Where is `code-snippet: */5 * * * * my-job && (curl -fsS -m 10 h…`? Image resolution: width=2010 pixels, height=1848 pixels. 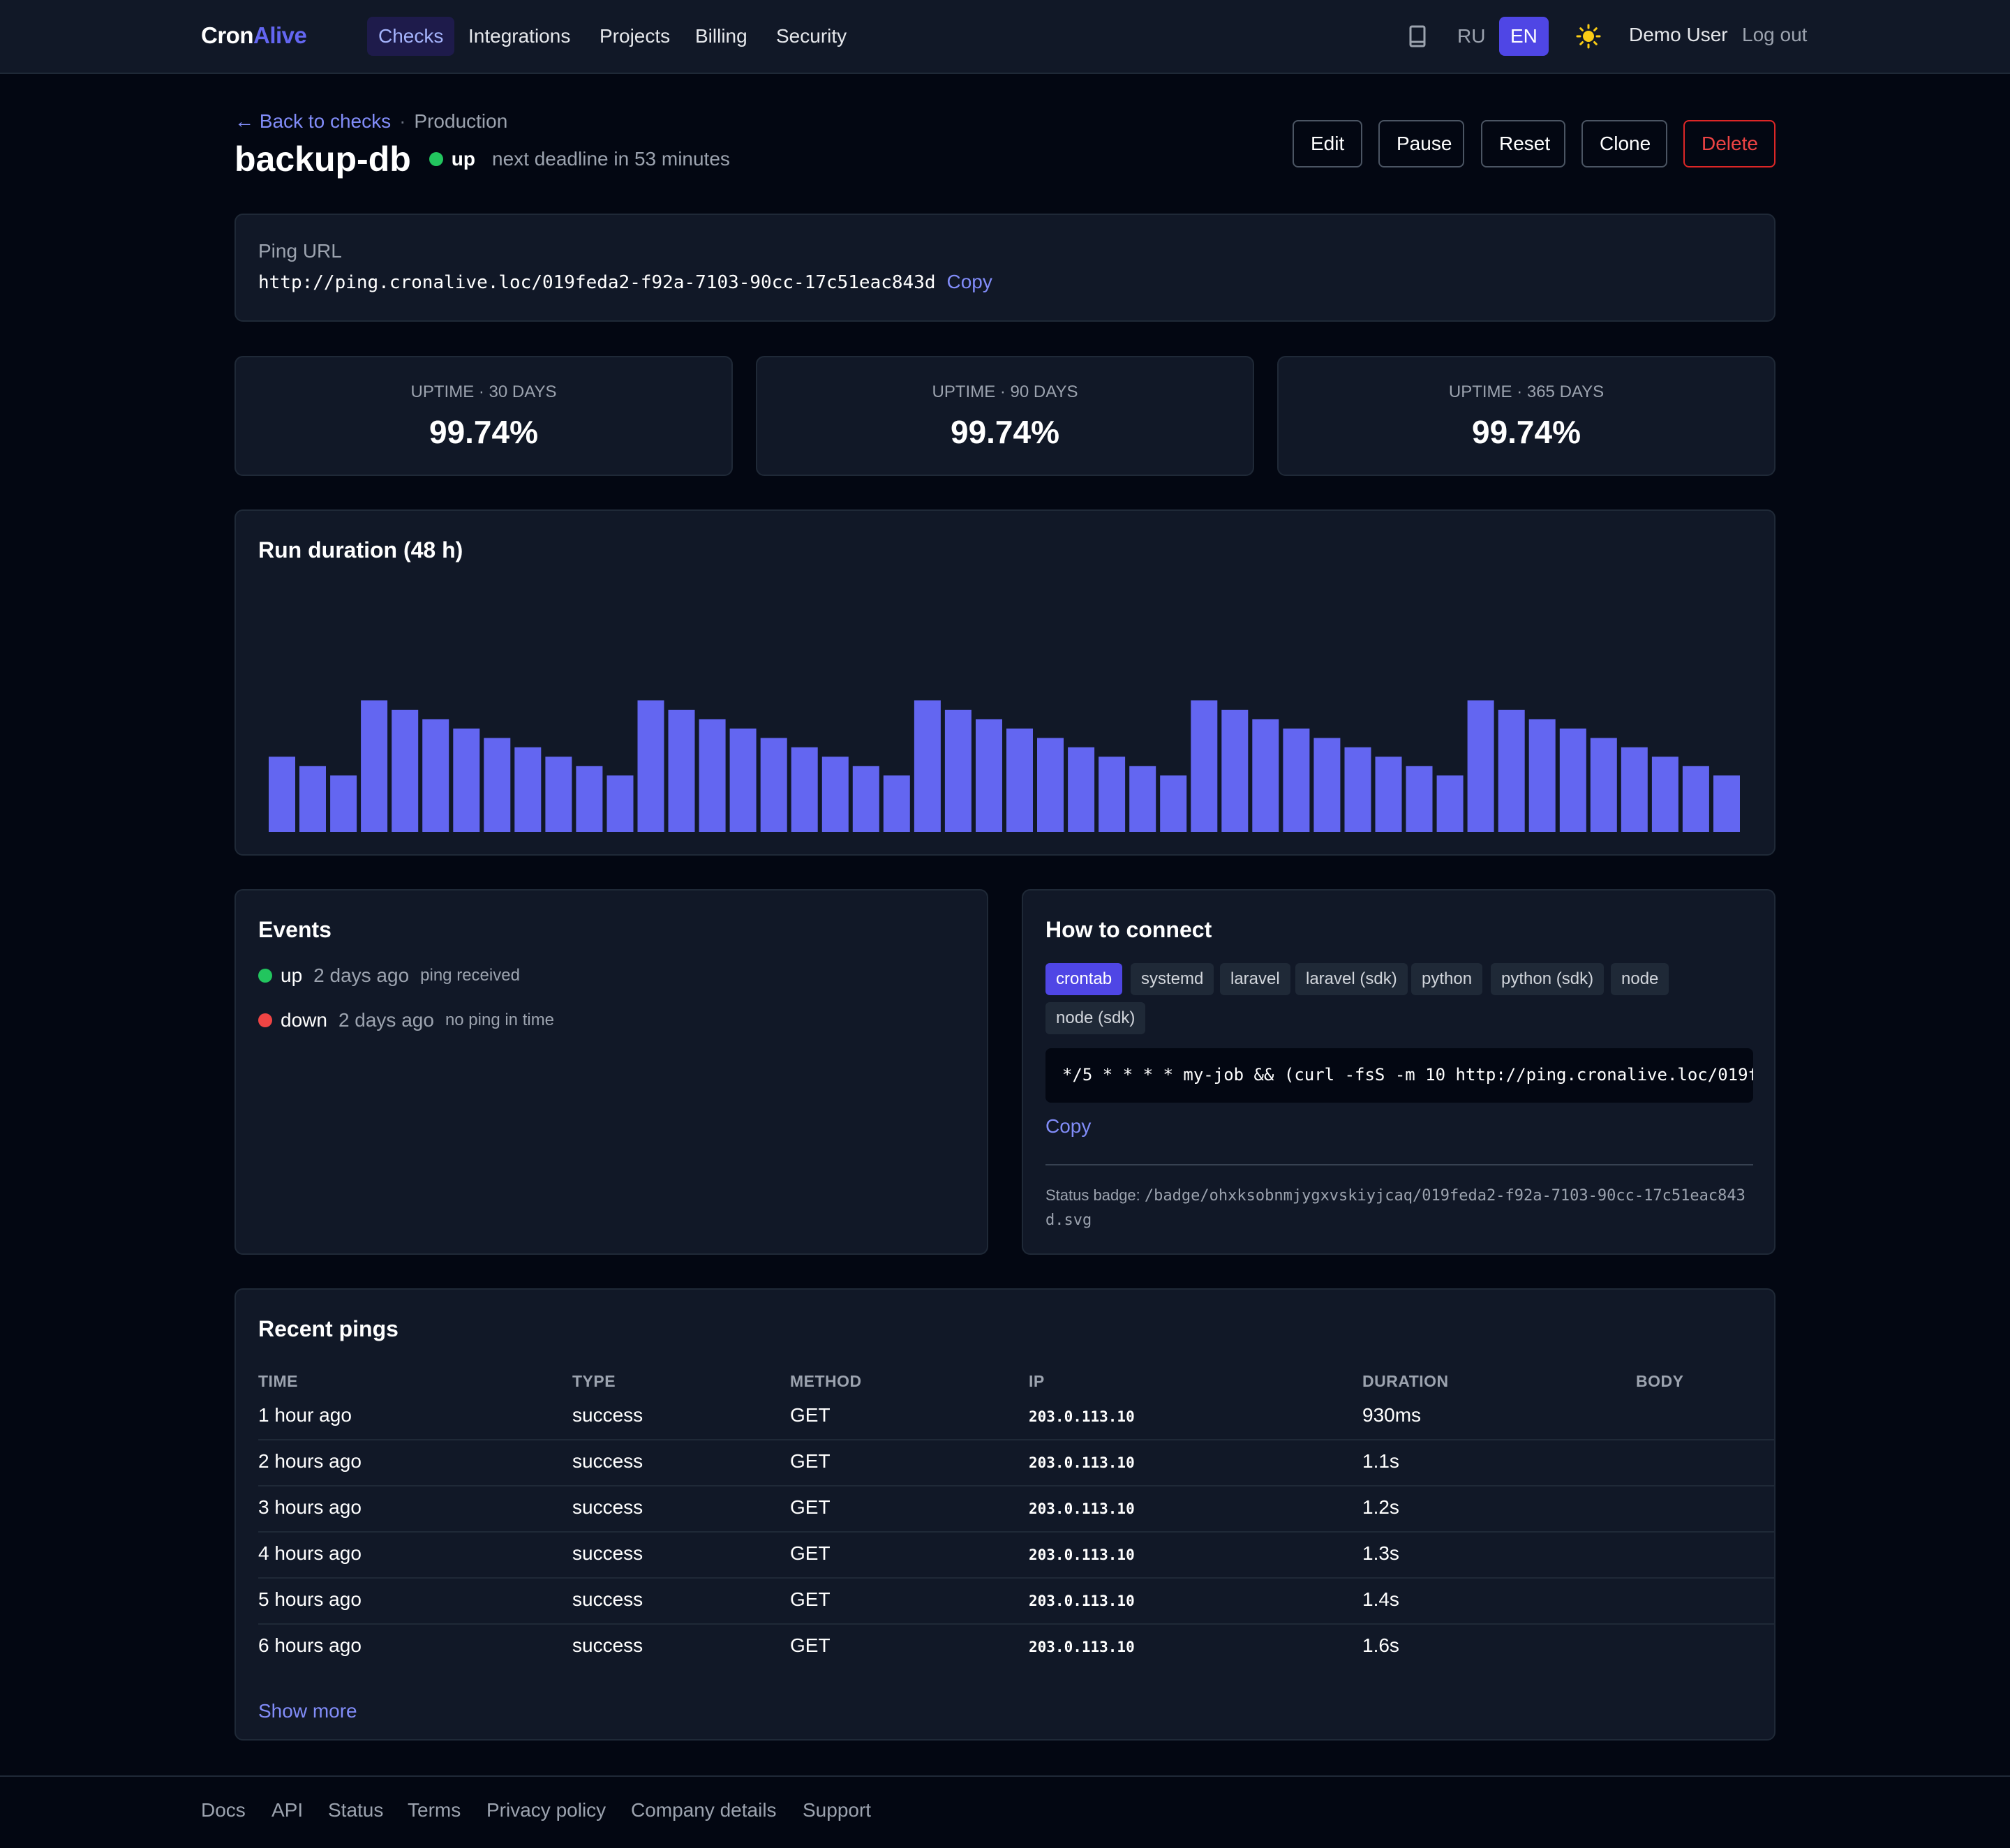
code-snippet: */5 * * * * my-job && (curl -fsS -m 10 h… is located at coordinates (1399, 1075).